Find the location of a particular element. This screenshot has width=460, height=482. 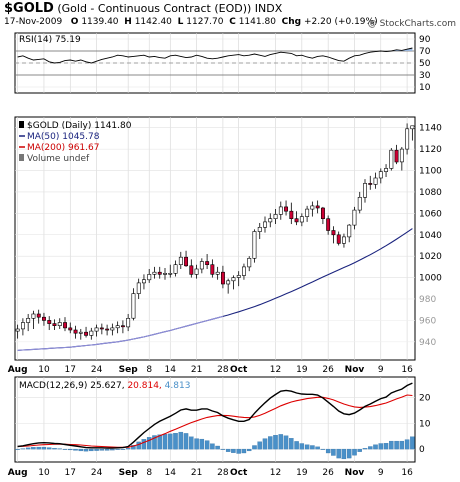

macd-legend: MACD(12,26,9) 25.627, 20.814, 4.813 is located at coordinates (104, 386).